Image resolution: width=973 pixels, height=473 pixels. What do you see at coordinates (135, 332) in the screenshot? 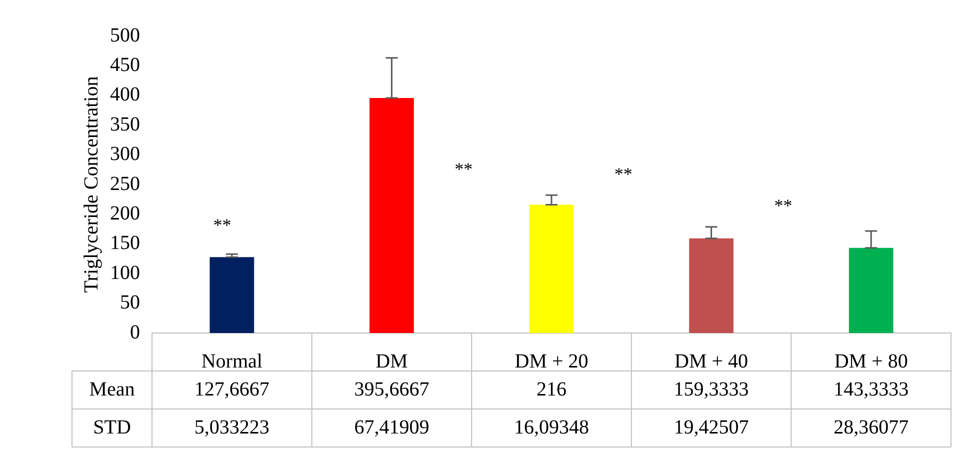
I see `y-tick-label: 0` at bounding box center [135, 332].